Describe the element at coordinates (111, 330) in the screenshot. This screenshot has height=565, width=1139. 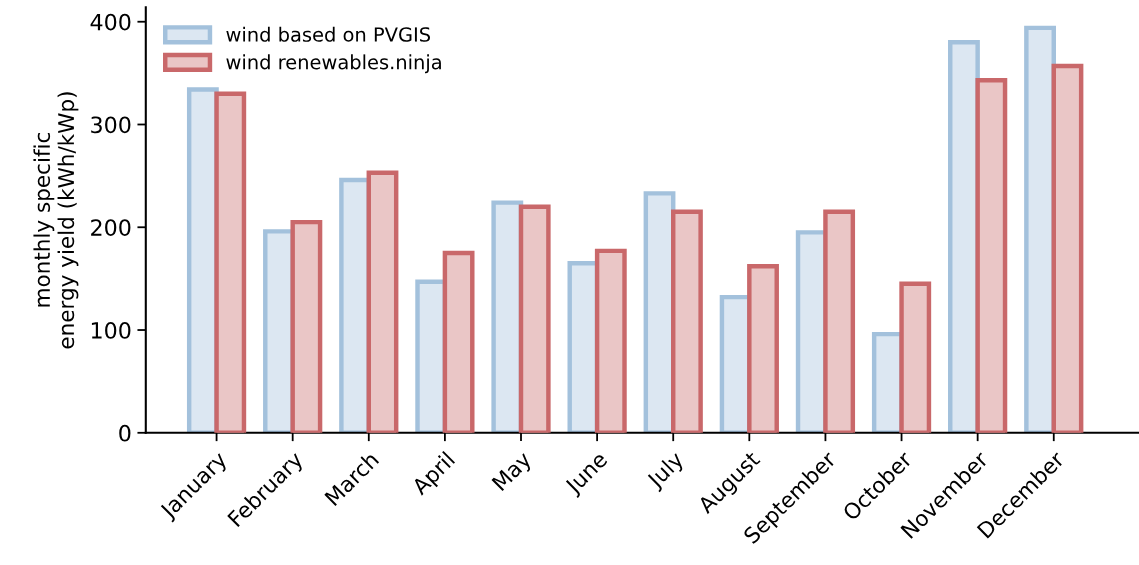
I see `y-tick-label: 100` at that location.